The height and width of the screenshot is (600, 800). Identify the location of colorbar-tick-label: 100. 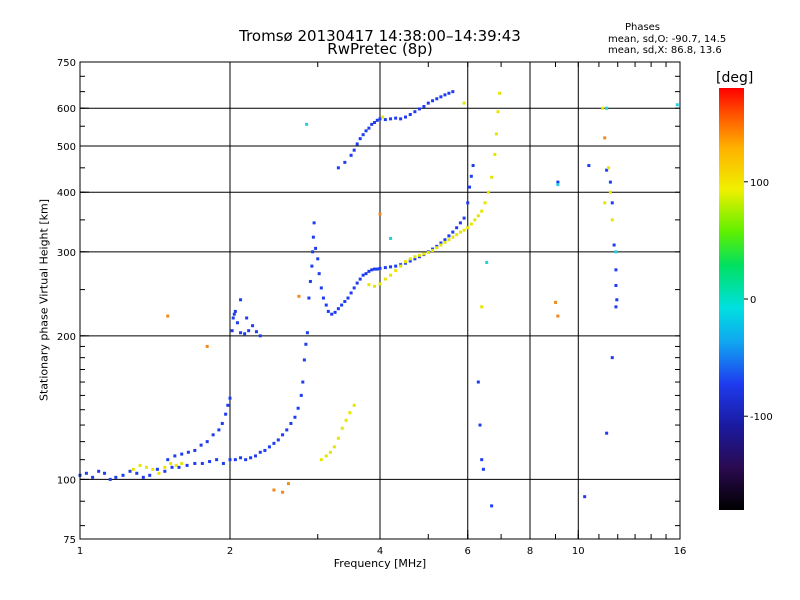
(759, 183).